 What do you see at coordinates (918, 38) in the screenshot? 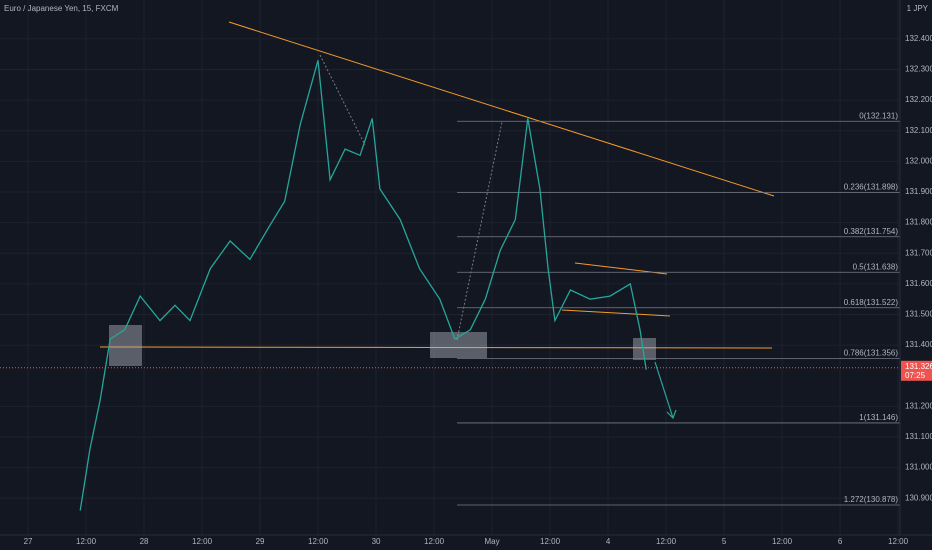
I see `y-tick-label: 132.400` at bounding box center [918, 38].